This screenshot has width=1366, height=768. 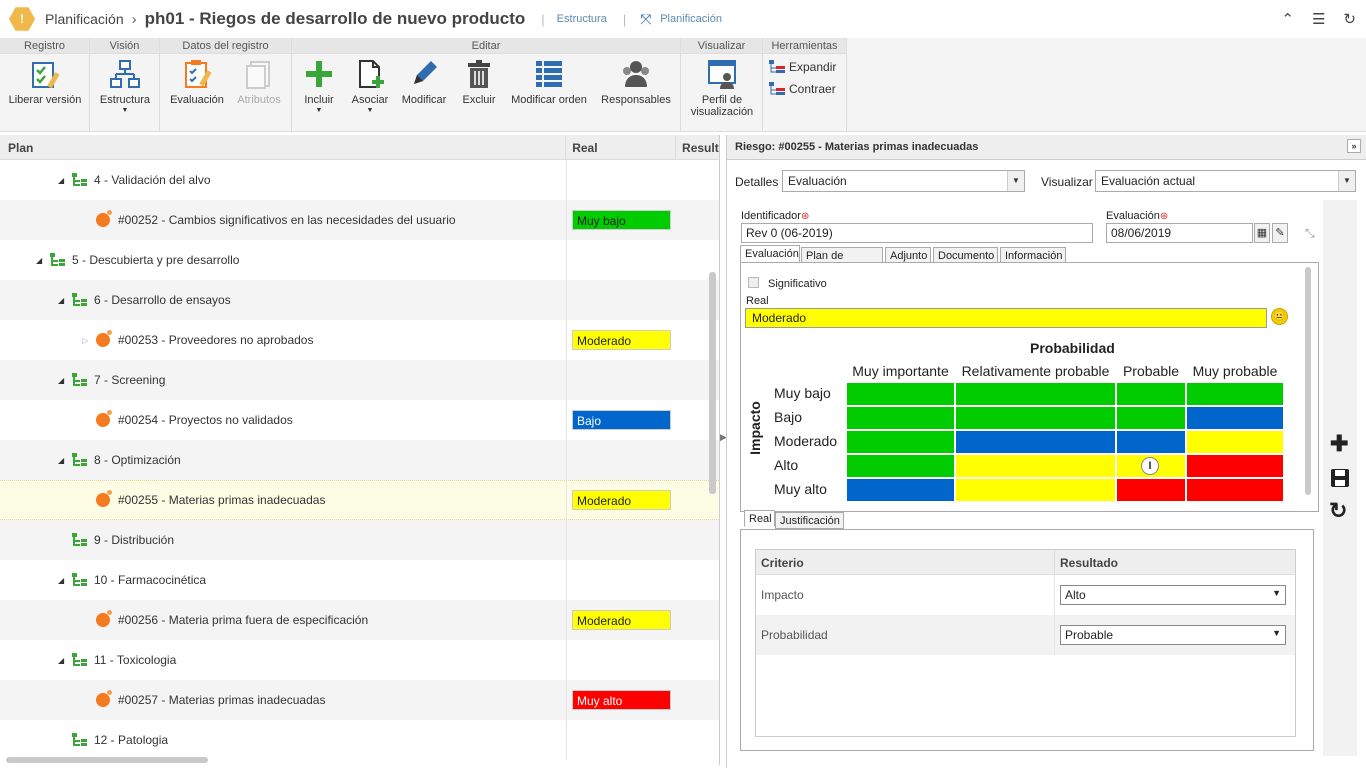 I want to click on real-cell: Muy alto, so click(x=622, y=700).